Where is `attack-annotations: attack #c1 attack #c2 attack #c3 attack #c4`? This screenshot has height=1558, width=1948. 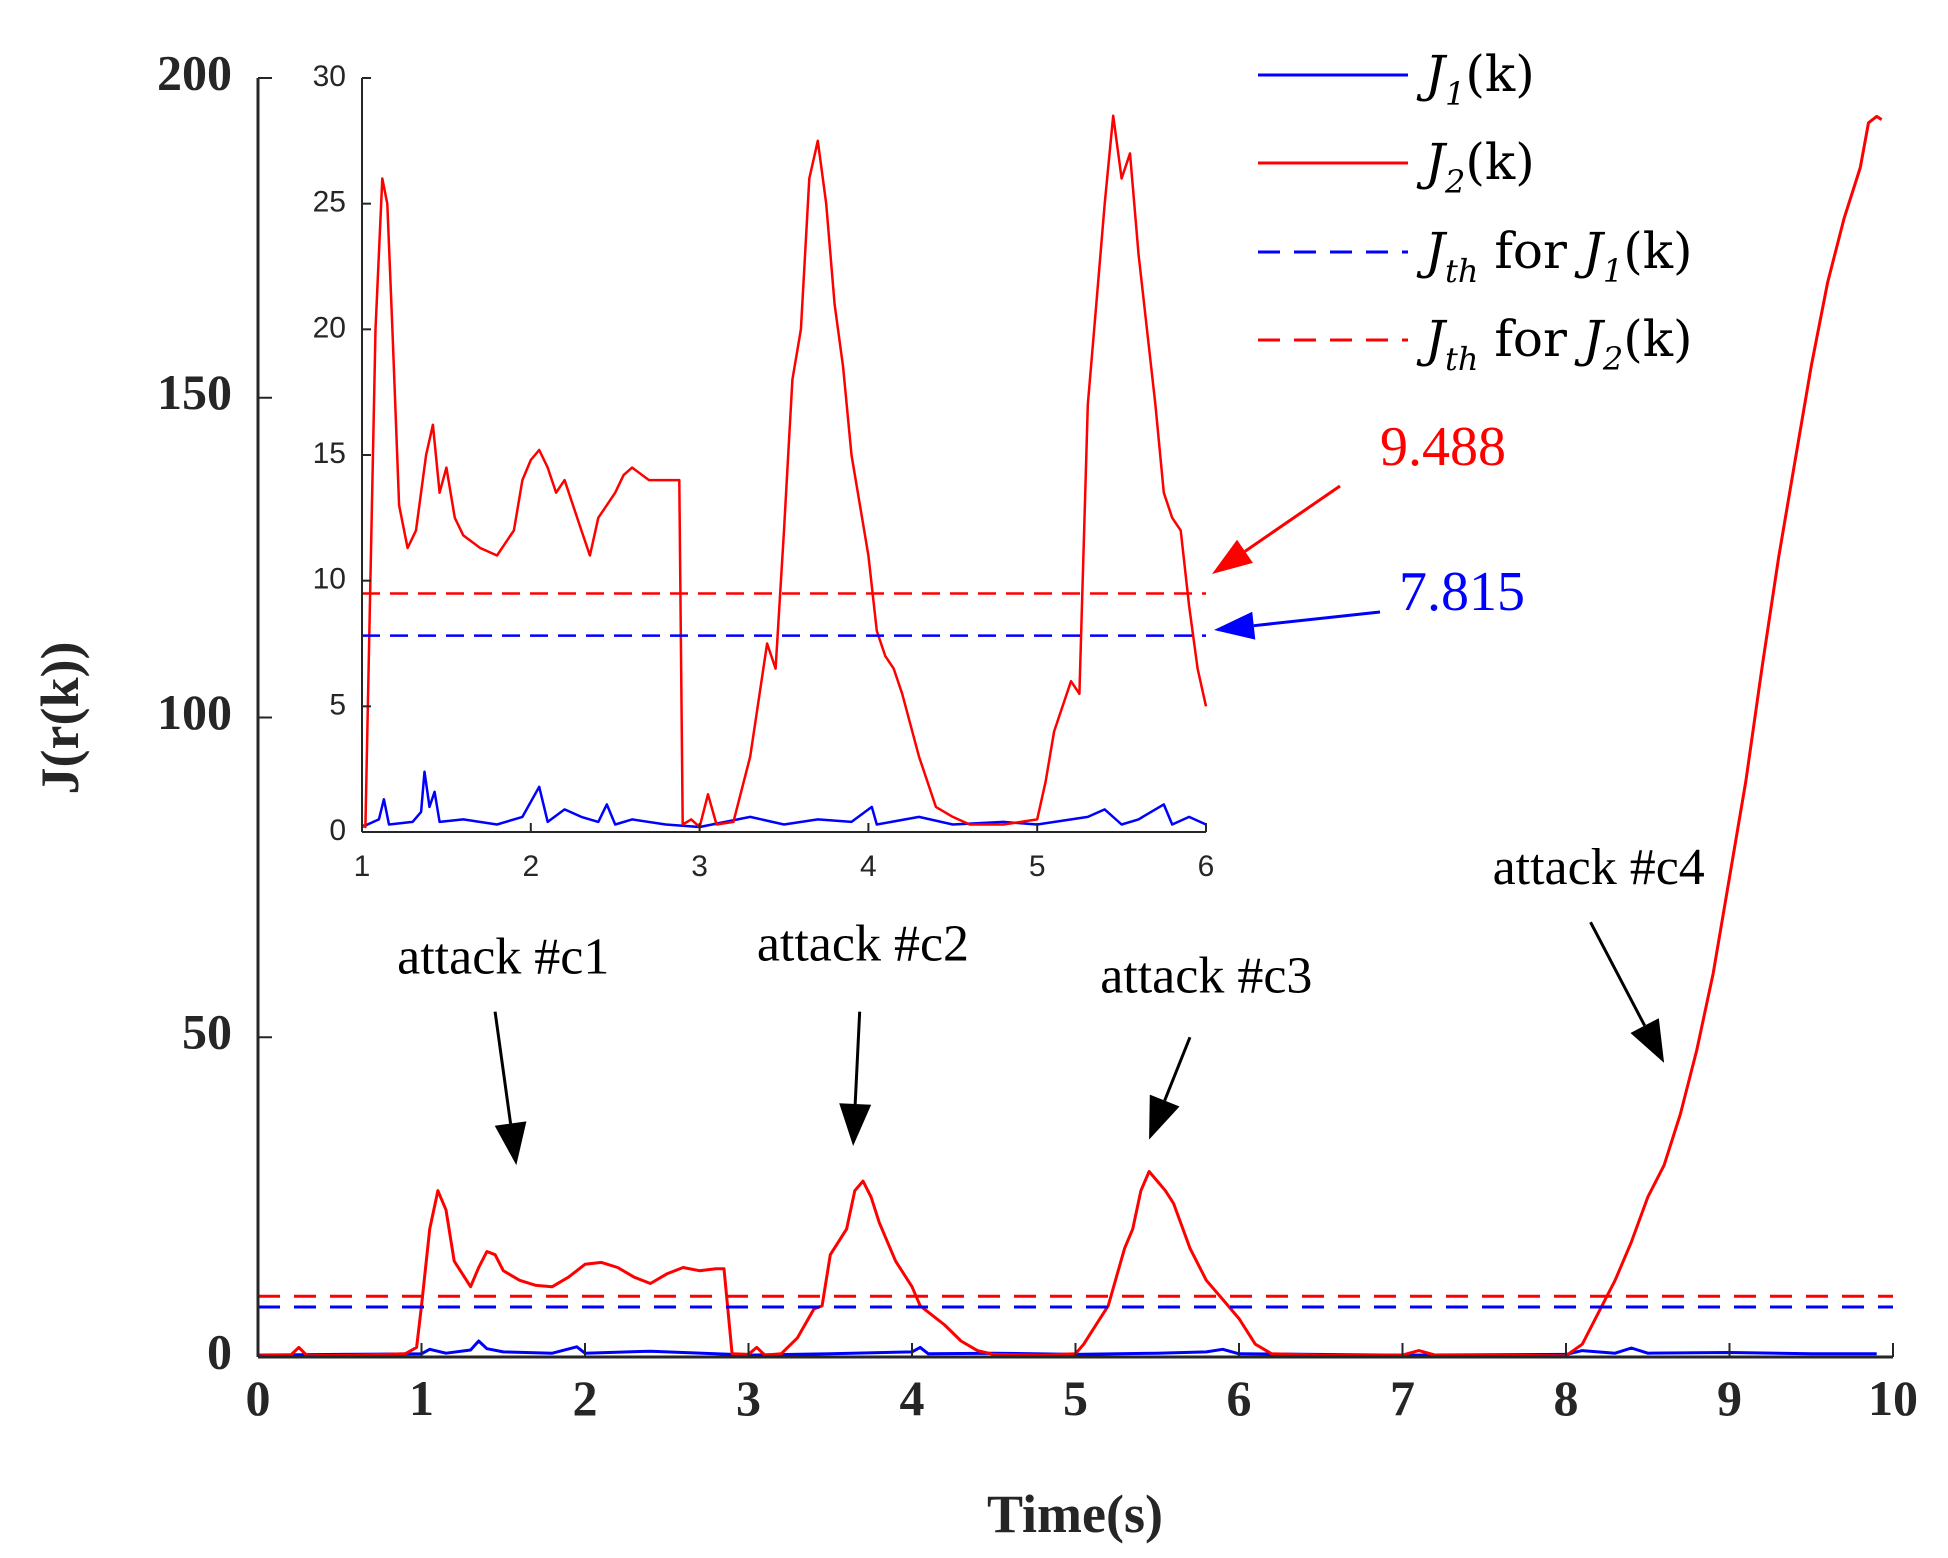 attack-annotations: attack #c1 attack #c2 attack #c3 attack #c4 is located at coordinates (1051, 1002).